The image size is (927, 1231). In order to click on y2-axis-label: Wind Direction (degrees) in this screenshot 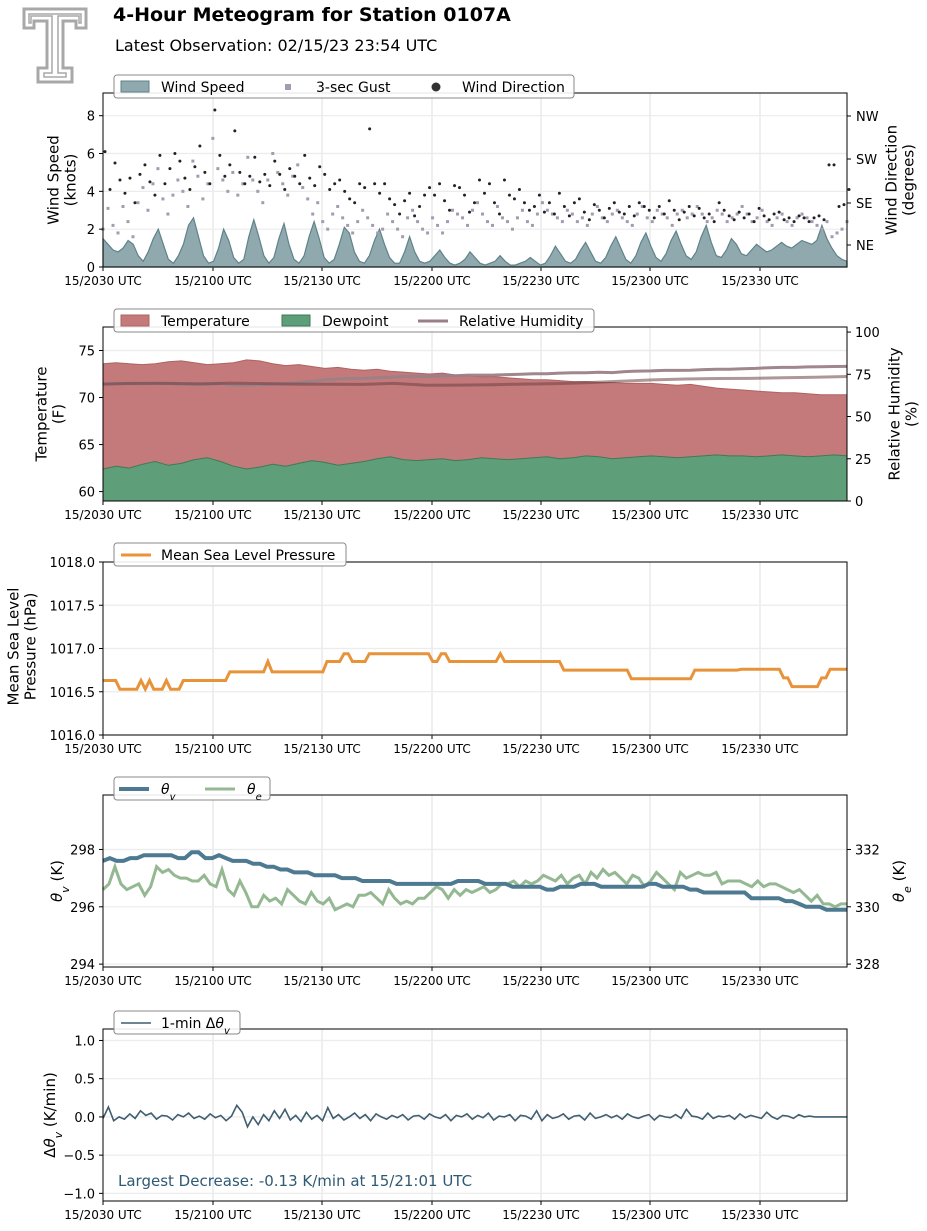, I will do `click(900, 180)`.